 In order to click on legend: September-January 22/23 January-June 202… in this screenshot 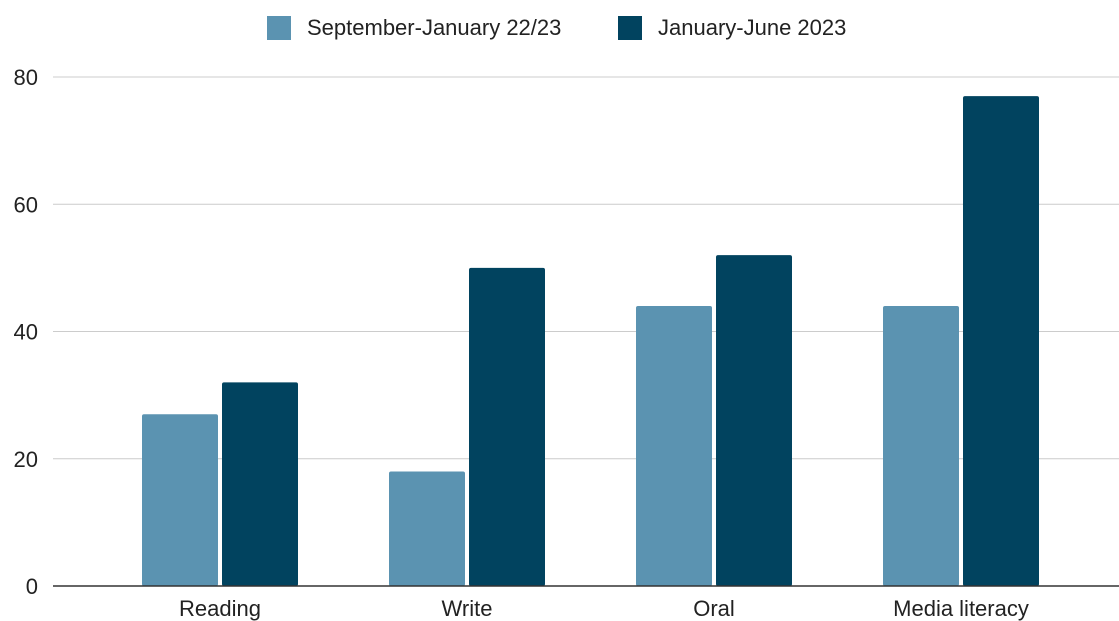, I will do `click(556, 27)`.